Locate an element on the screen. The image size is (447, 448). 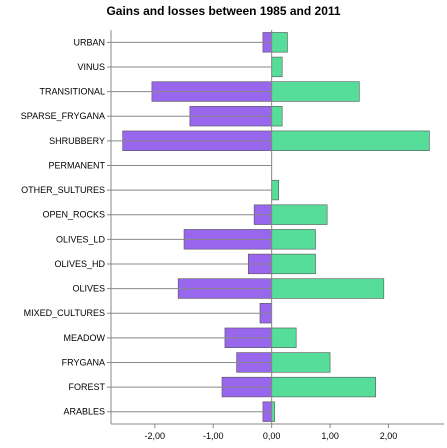
category-label: OTHER_SULTURES is located at coordinates (63, 190).